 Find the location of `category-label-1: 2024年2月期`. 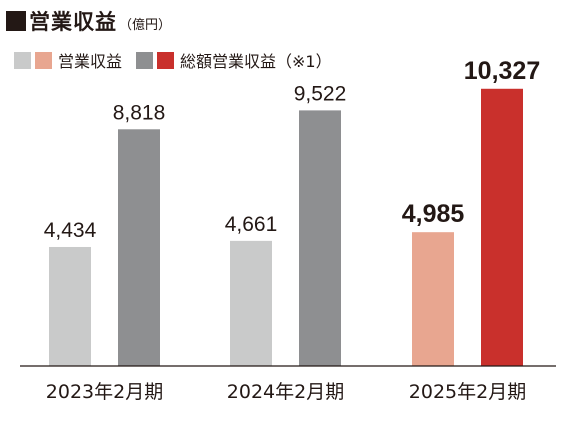

category-label-1: 2024年2月期 is located at coordinates (285, 392).